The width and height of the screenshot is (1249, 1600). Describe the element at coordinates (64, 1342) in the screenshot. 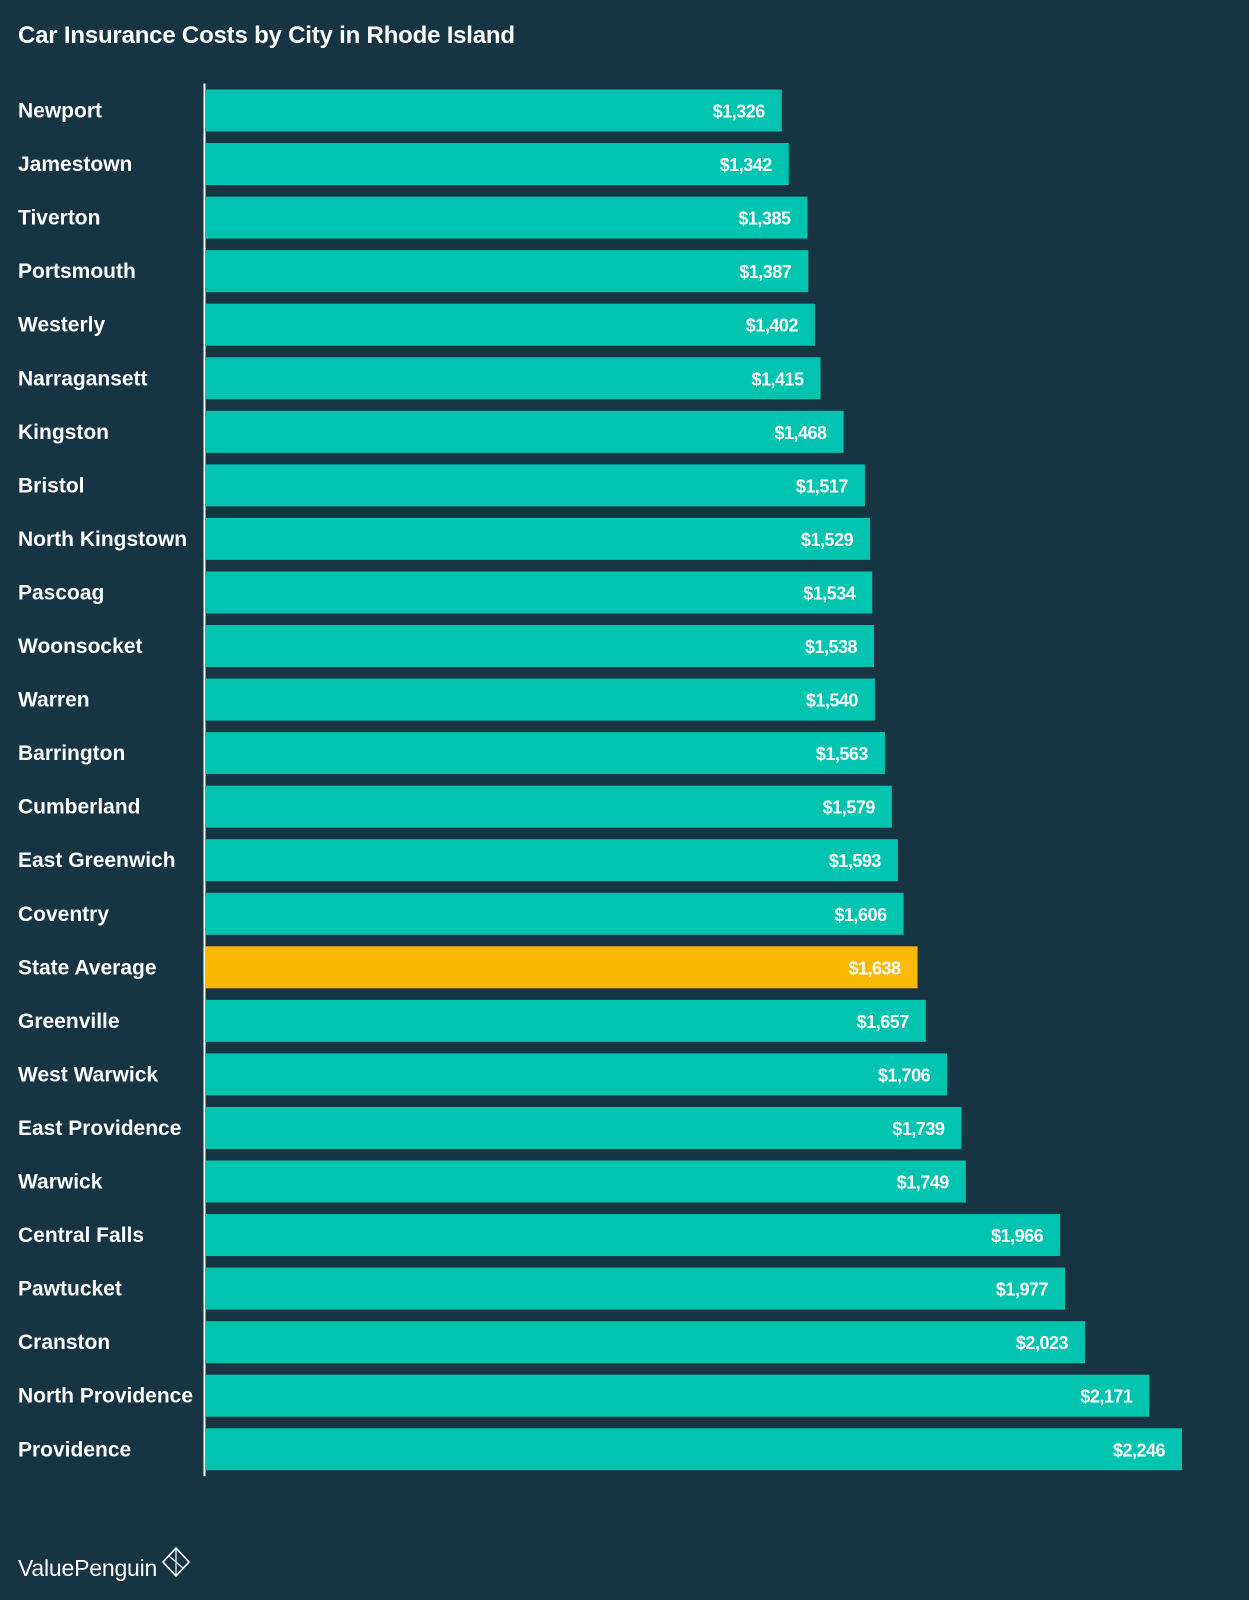

I see `category-label: Cranston` at that location.